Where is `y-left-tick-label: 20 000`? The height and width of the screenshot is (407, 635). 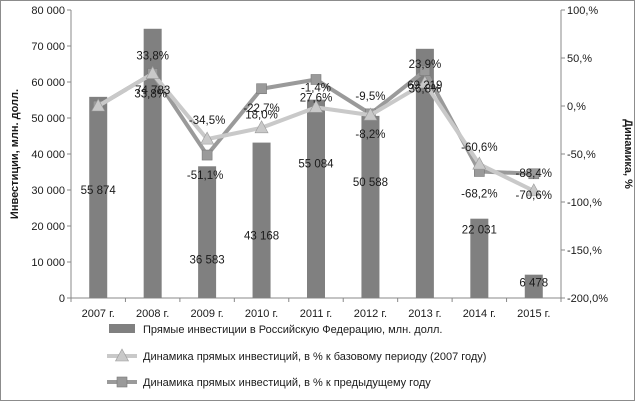
y-left-tick-label: 20 000 is located at coordinates (48, 227).